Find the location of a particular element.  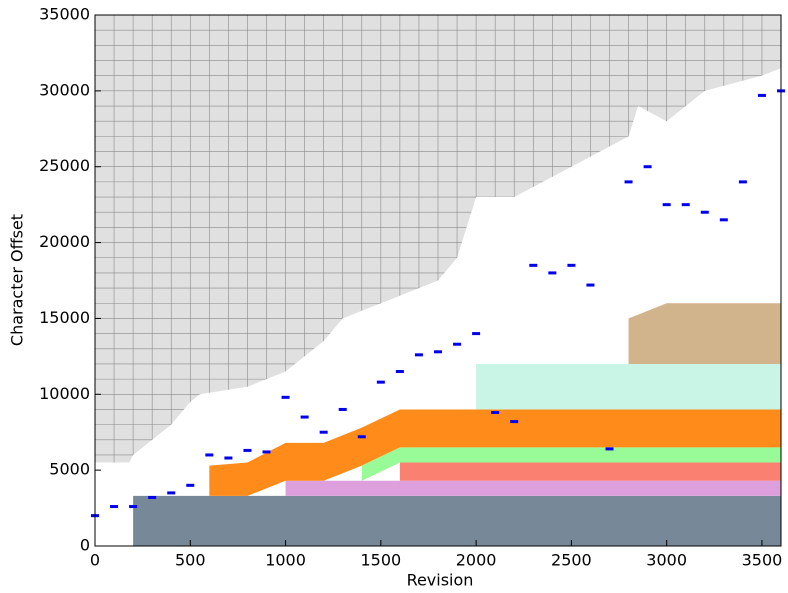

x-tick-label: 3500 is located at coordinates (762, 560).